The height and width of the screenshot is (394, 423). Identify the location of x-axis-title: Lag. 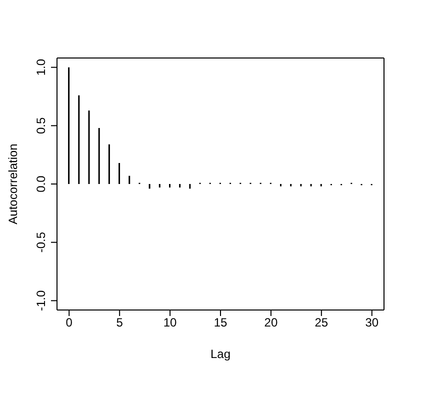
(220, 354).